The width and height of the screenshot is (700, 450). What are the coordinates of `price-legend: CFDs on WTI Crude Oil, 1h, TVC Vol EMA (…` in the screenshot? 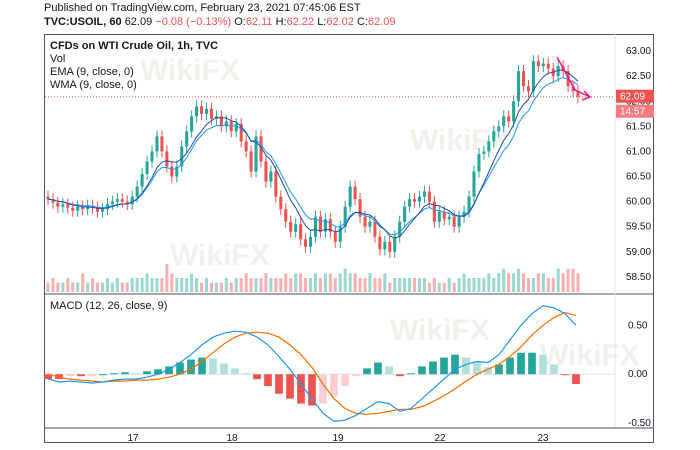 It's located at (134, 66).